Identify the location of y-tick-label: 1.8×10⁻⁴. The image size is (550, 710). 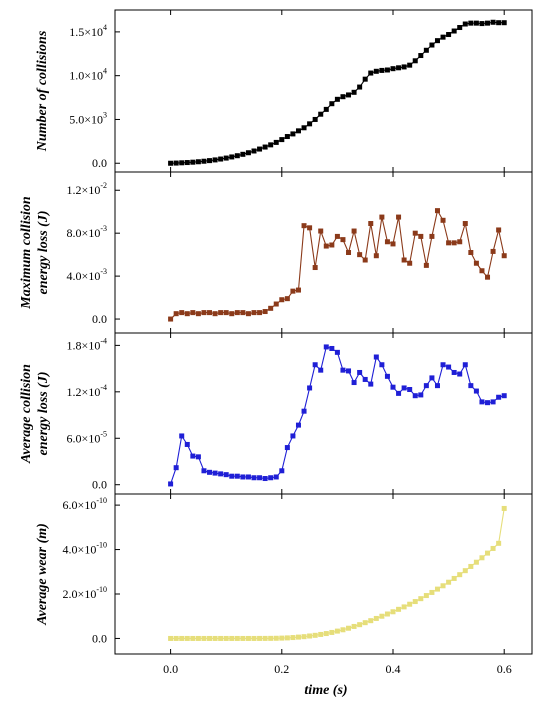
(87, 344).